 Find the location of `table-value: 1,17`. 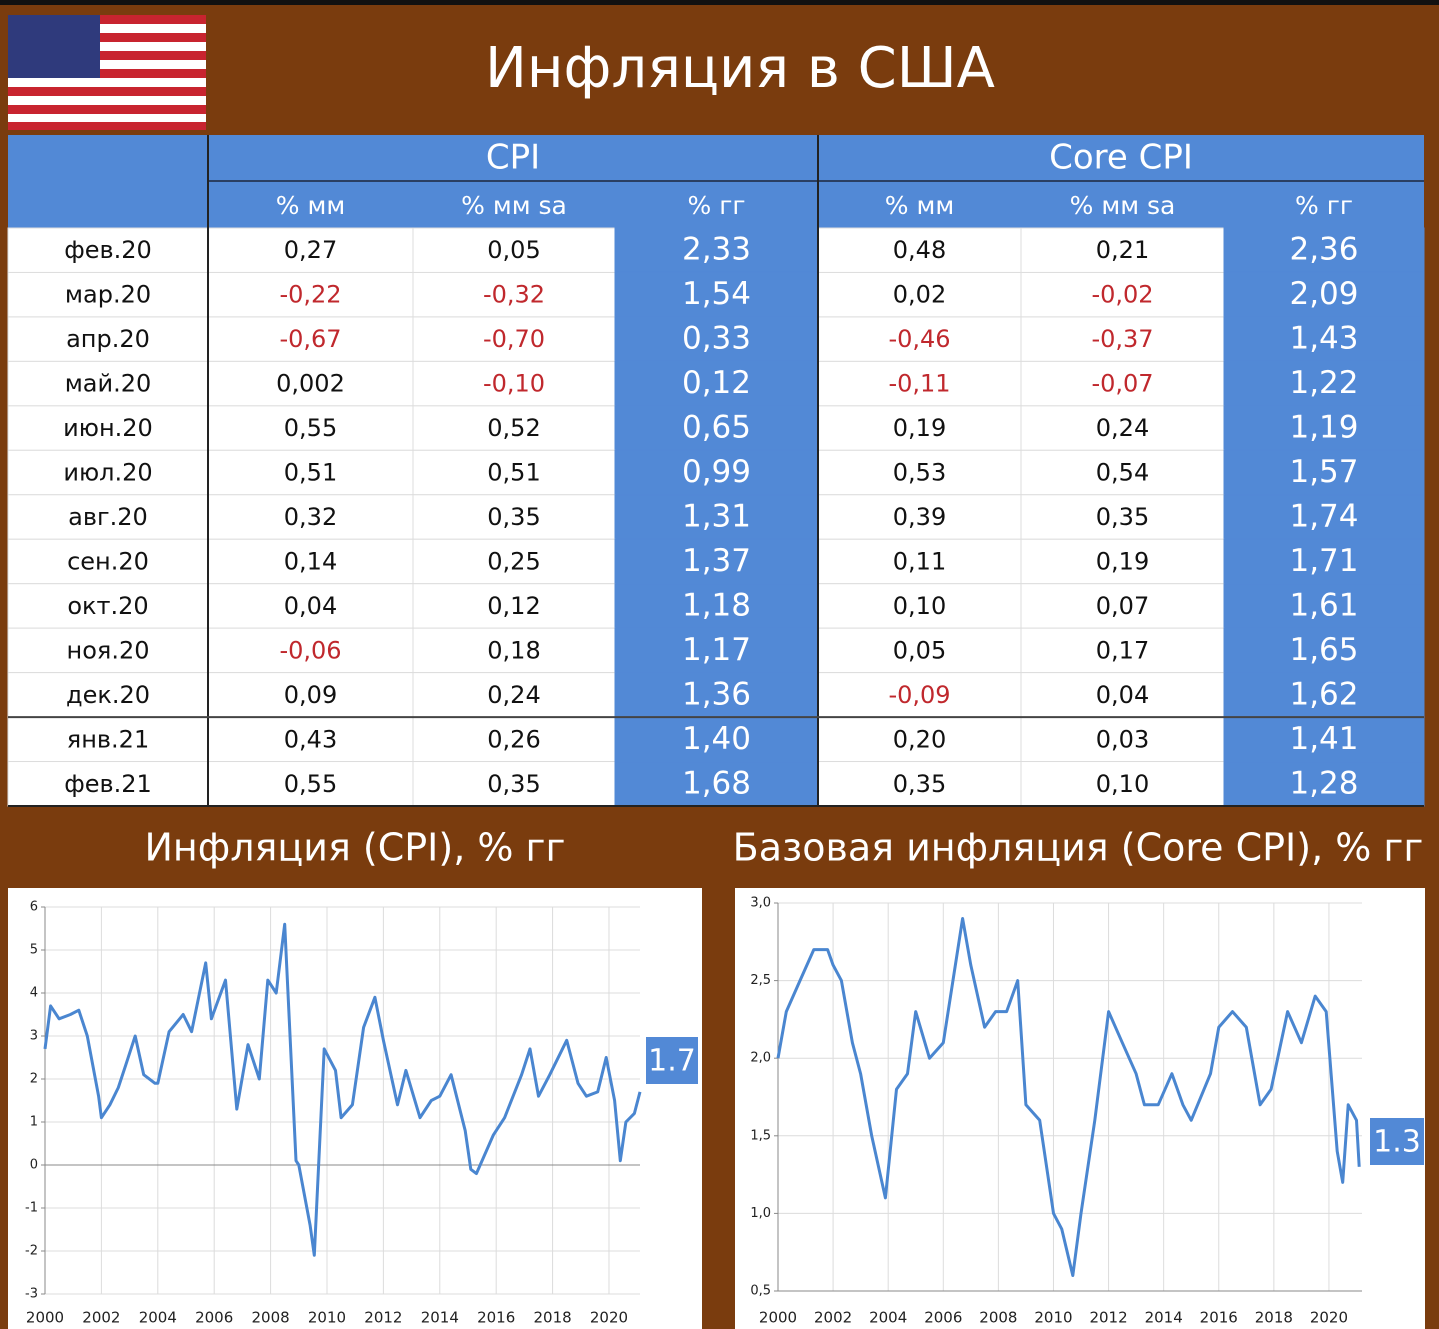

table-value: 1,17 is located at coordinates (716, 650).